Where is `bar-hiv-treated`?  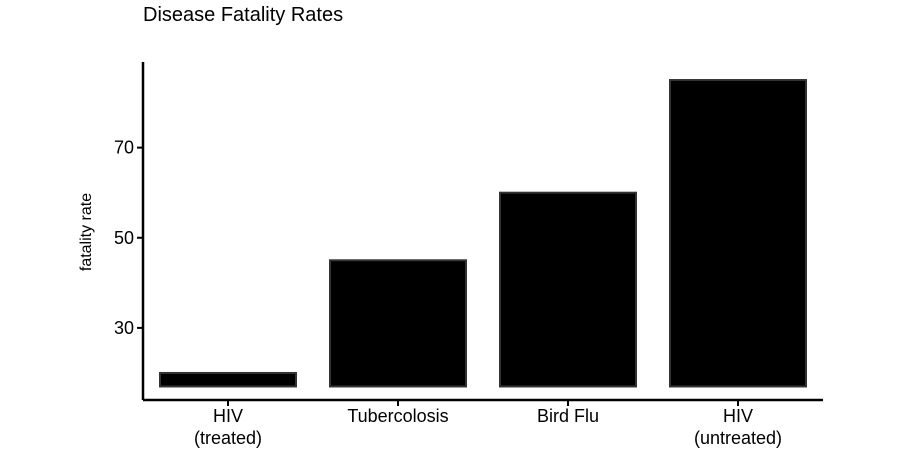 bar-hiv-treated is located at coordinates (228, 379).